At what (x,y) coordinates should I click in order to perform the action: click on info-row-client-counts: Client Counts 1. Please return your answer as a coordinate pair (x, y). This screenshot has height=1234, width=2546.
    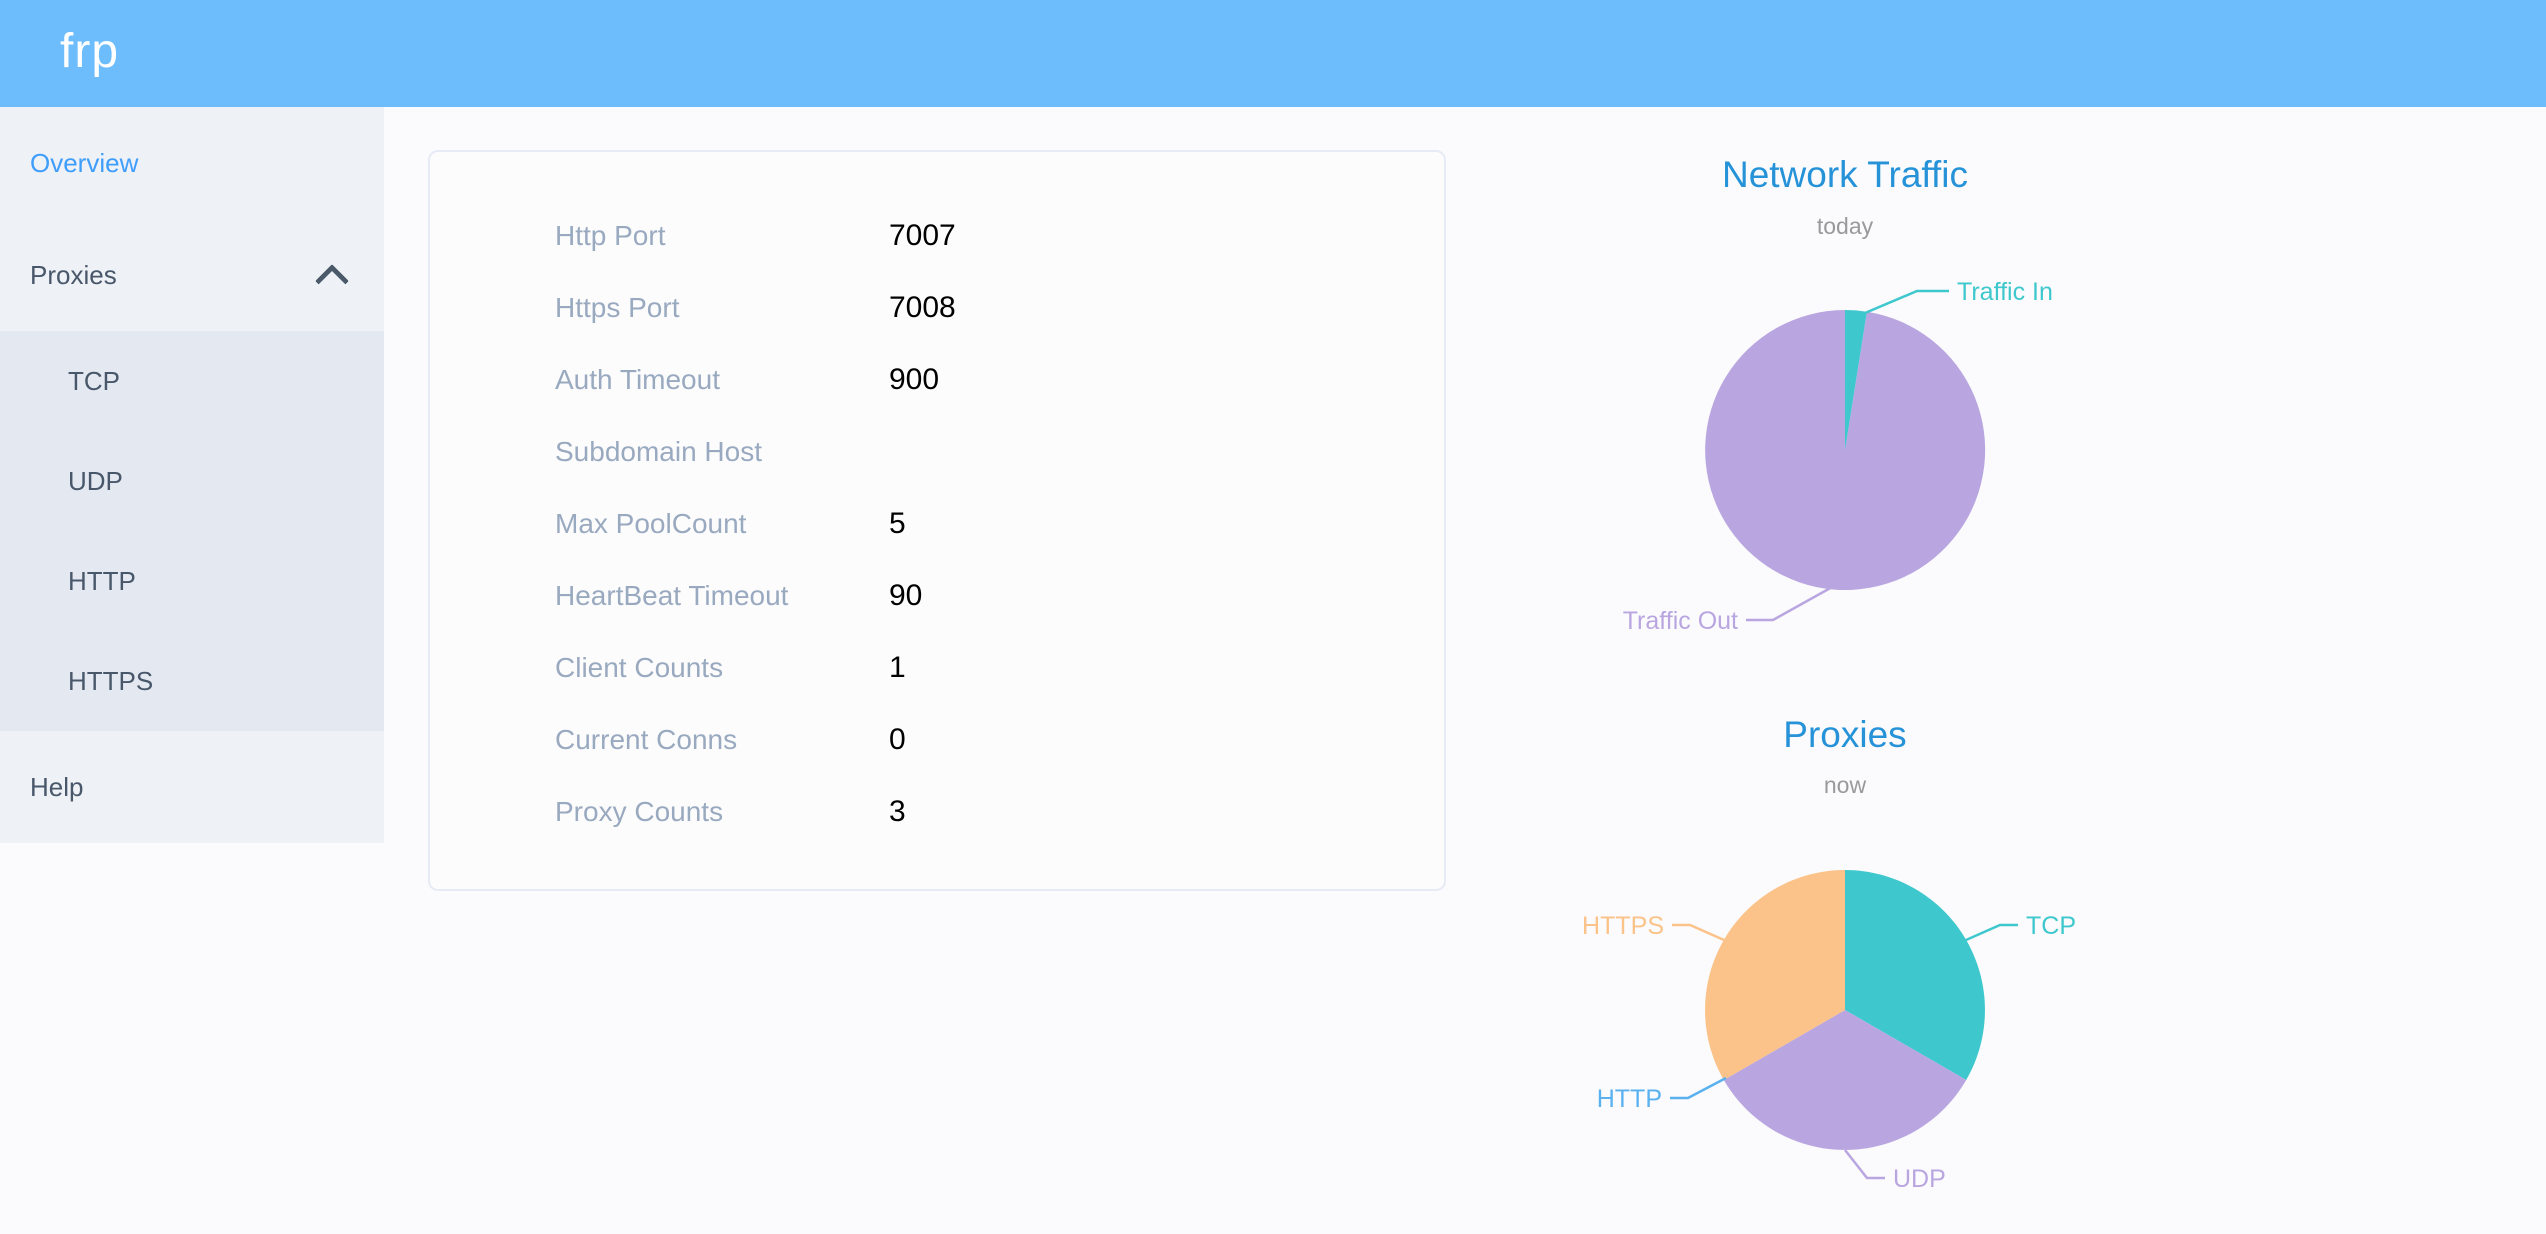
    Looking at the image, I should click on (937, 668).